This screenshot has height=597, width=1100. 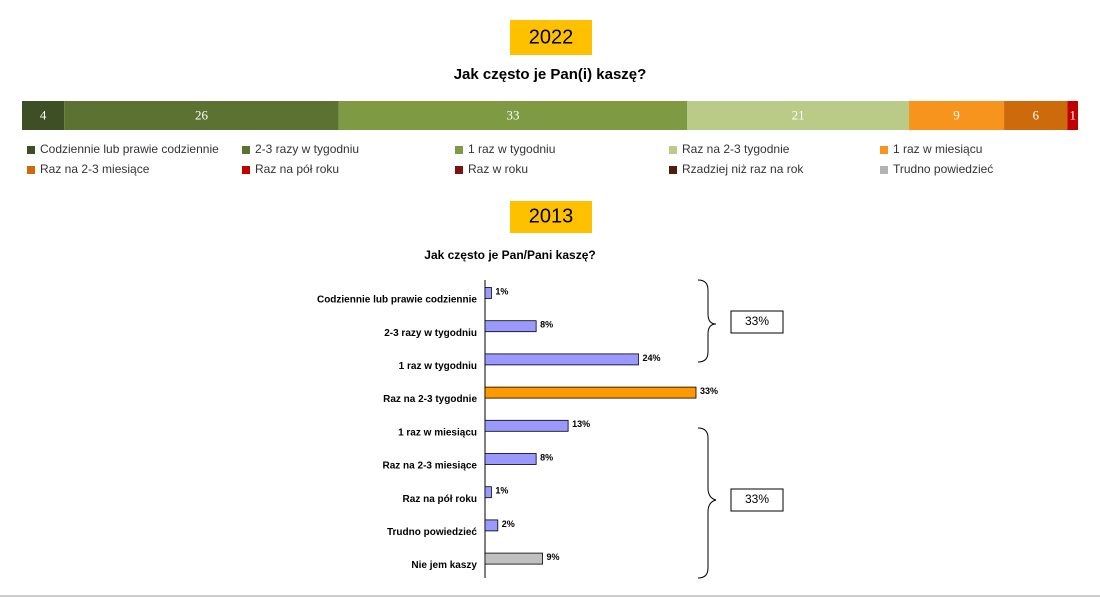 What do you see at coordinates (95, 169) in the screenshot?
I see `legend-label: Raz na 2-3 miesiące` at bounding box center [95, 169].